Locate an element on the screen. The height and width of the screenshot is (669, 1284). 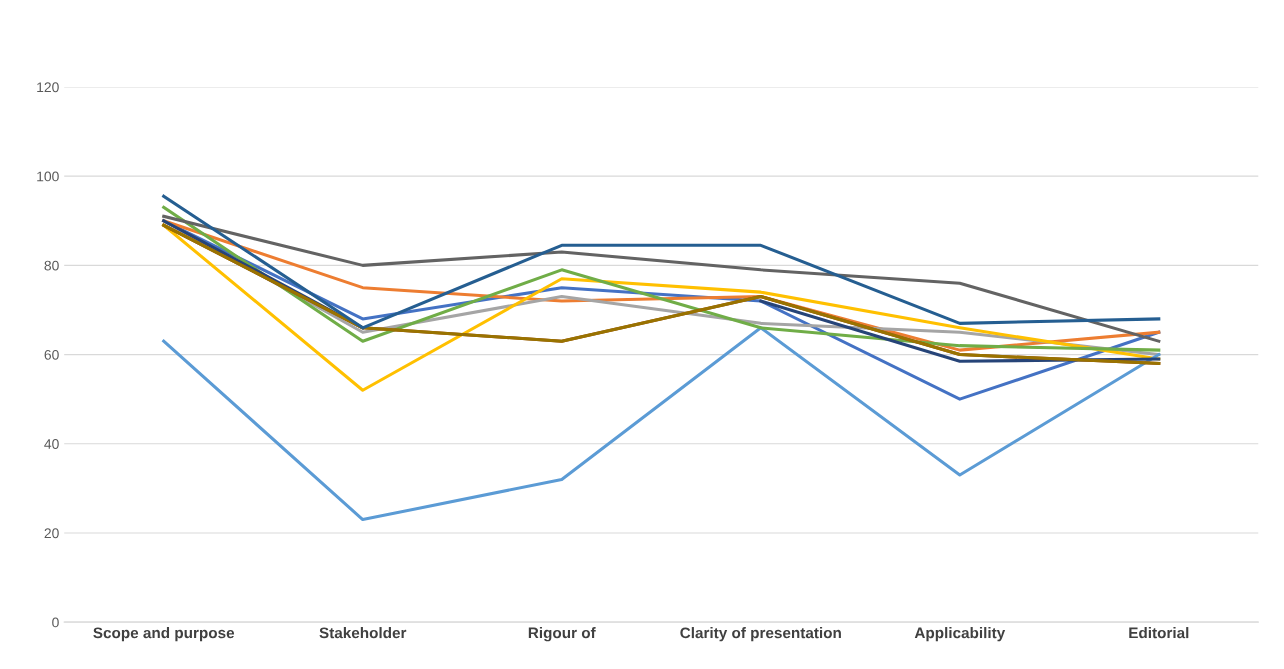
y-tick-label: 100 is located at coordinates (48, 176).